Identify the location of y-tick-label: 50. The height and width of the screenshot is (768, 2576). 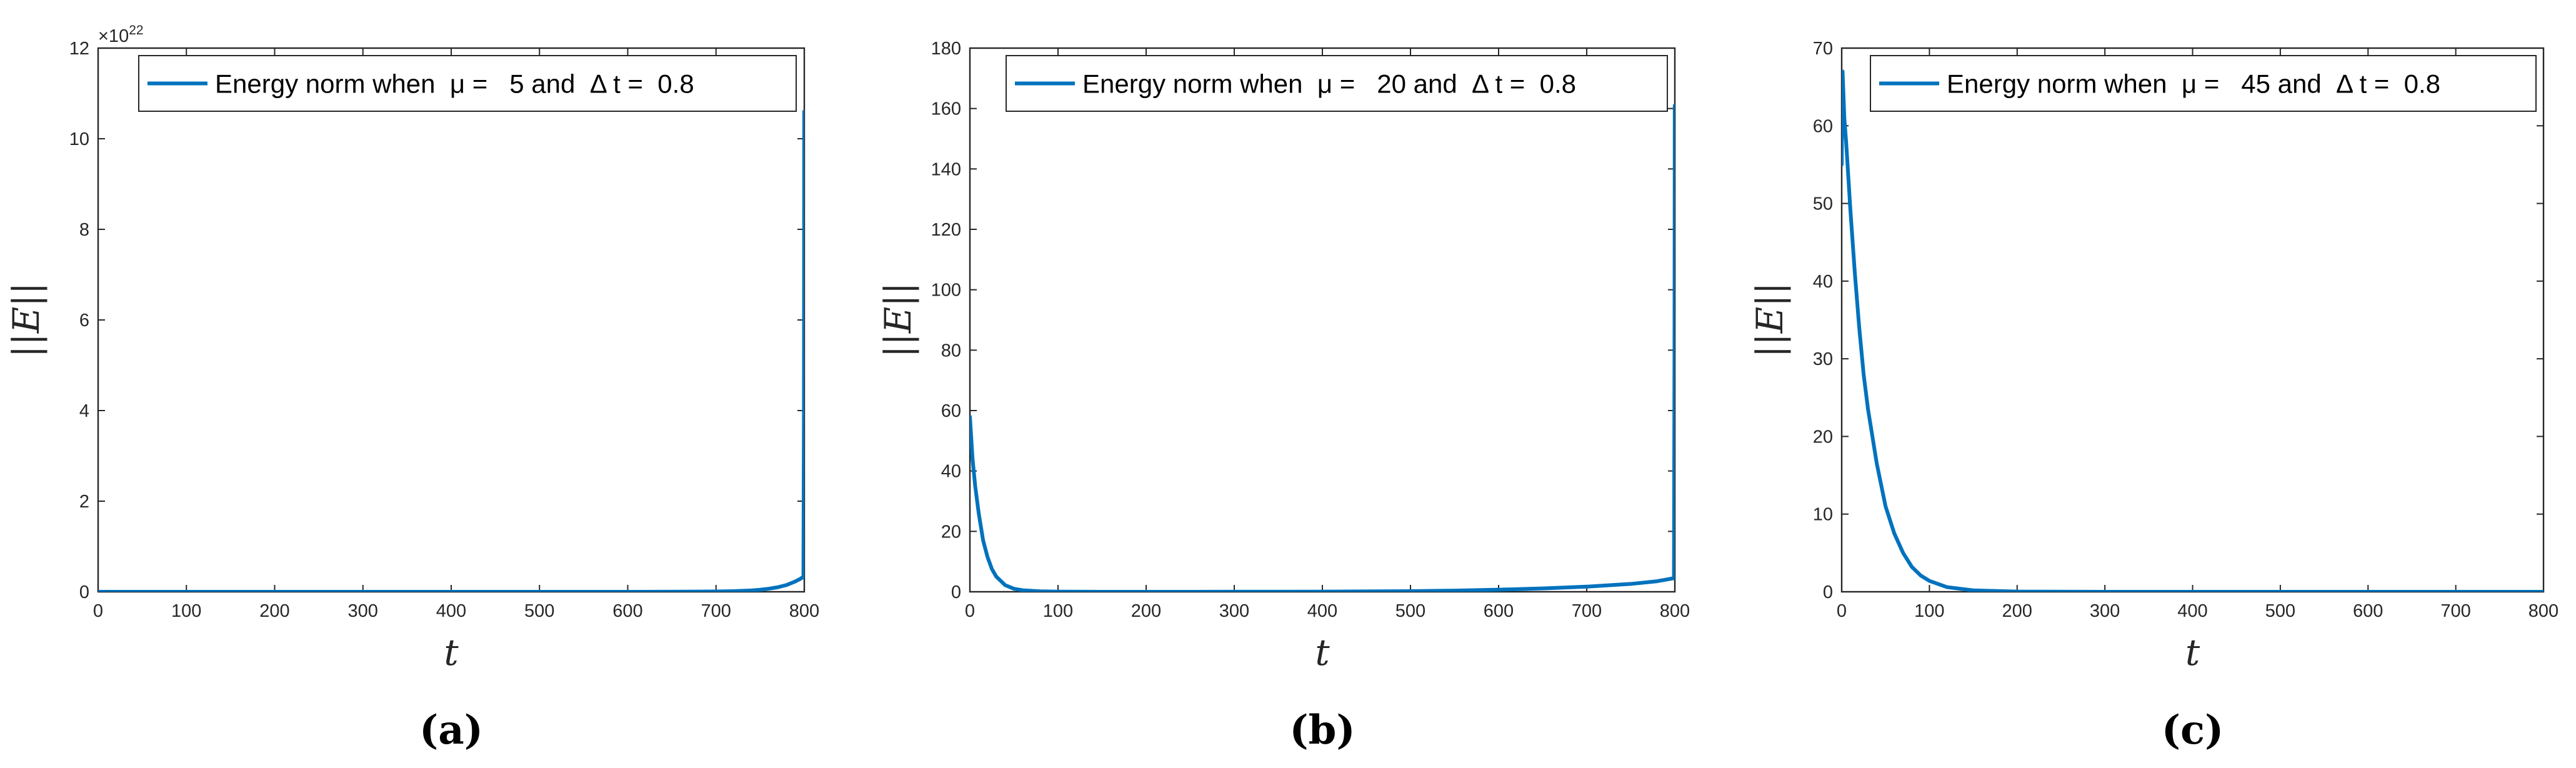
(1823, 204).